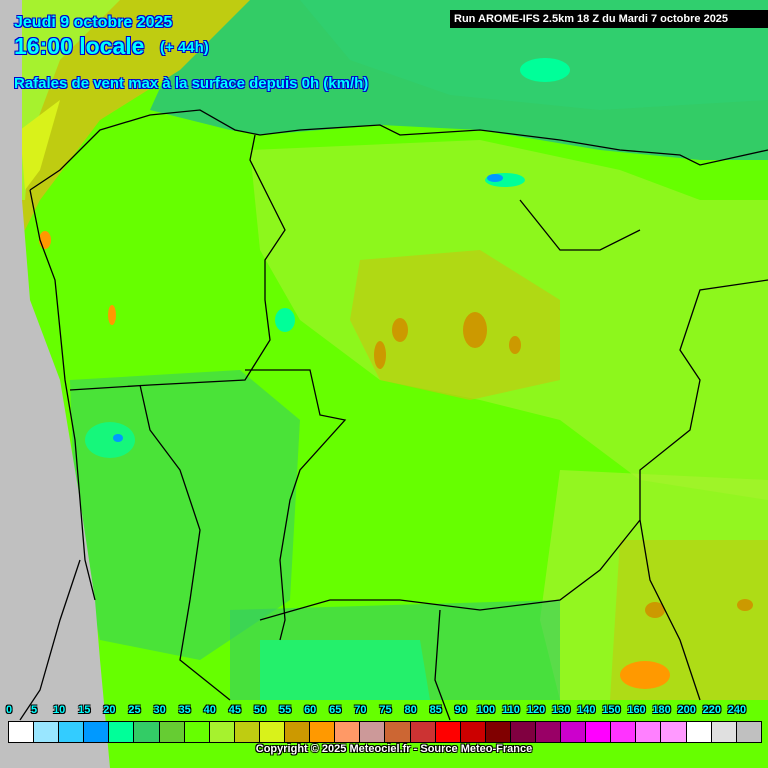  Describe the element at coordinates (9, 710) in the screenshot. I see `legend-label: 0` at that location.